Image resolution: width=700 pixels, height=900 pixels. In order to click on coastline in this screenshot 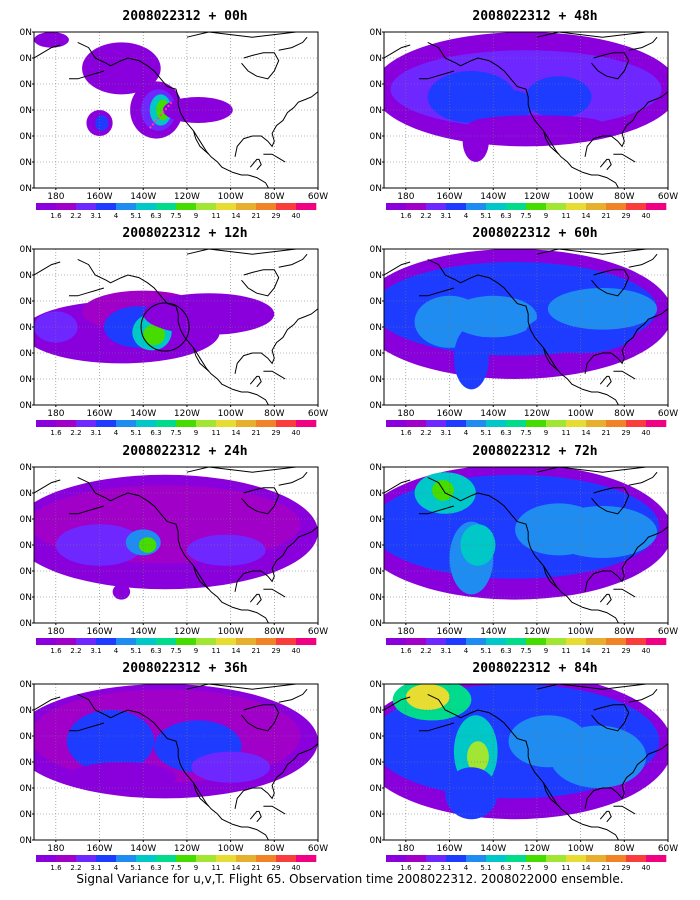, I will do `click(526, 110)`.